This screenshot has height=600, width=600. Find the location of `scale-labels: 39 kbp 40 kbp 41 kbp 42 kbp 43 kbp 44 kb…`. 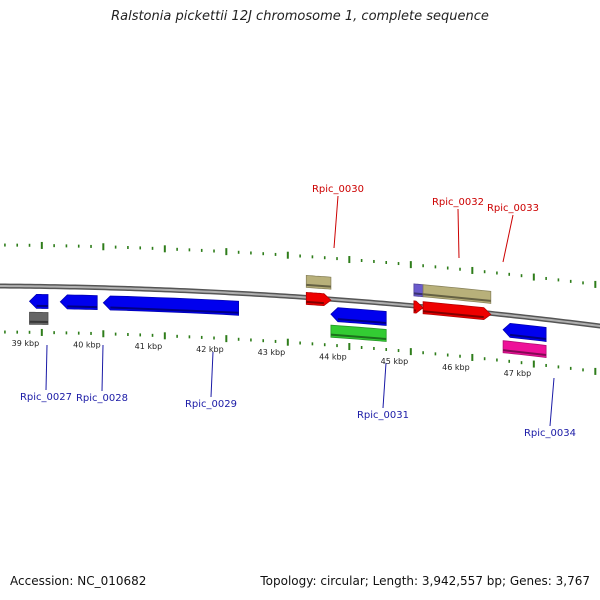

scale-labels: 39 kbp 40 kbp 41 kbp 42 kbp 43 kbp 44 kb… is located at coordinates (272, 358).